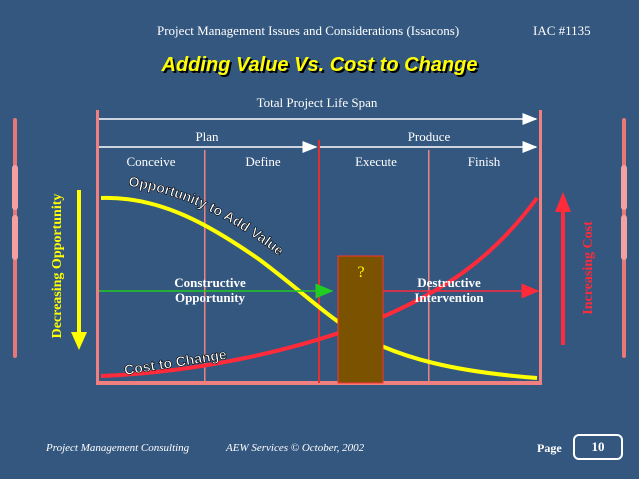 This screenshot has height=479, width=639. What do you see at coordinates (295, 448) in the screenshot?
I see `footer-copyright: AEW Services © October, 2002` at bounding box center [295, 448].